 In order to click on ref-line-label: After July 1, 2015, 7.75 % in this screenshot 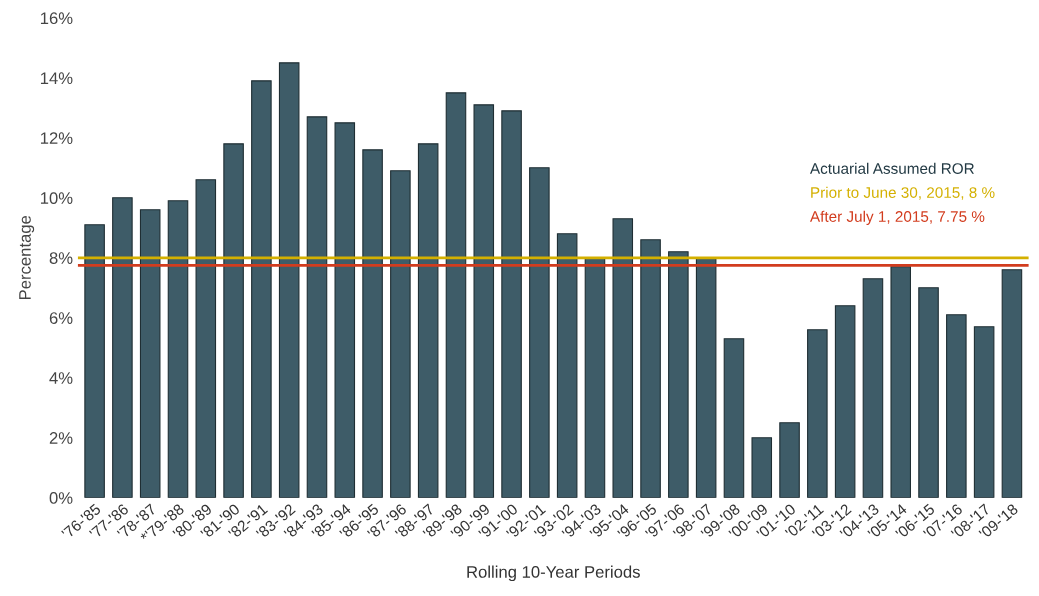, I will do `click(897, 217)`.